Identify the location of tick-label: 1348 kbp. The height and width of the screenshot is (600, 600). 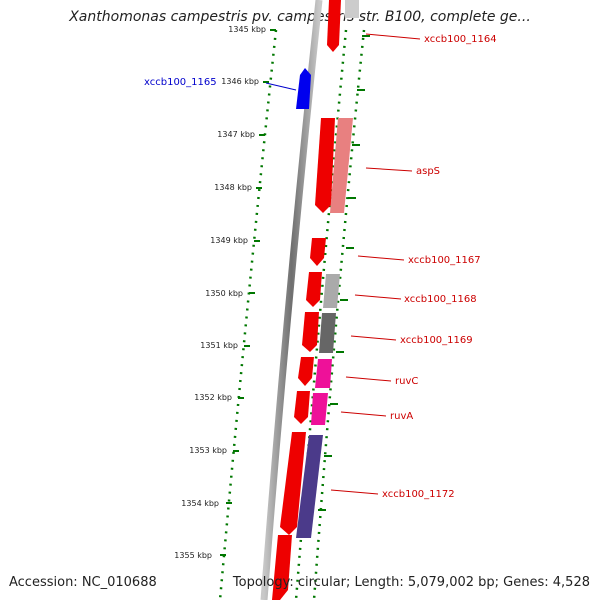
(233, 187).